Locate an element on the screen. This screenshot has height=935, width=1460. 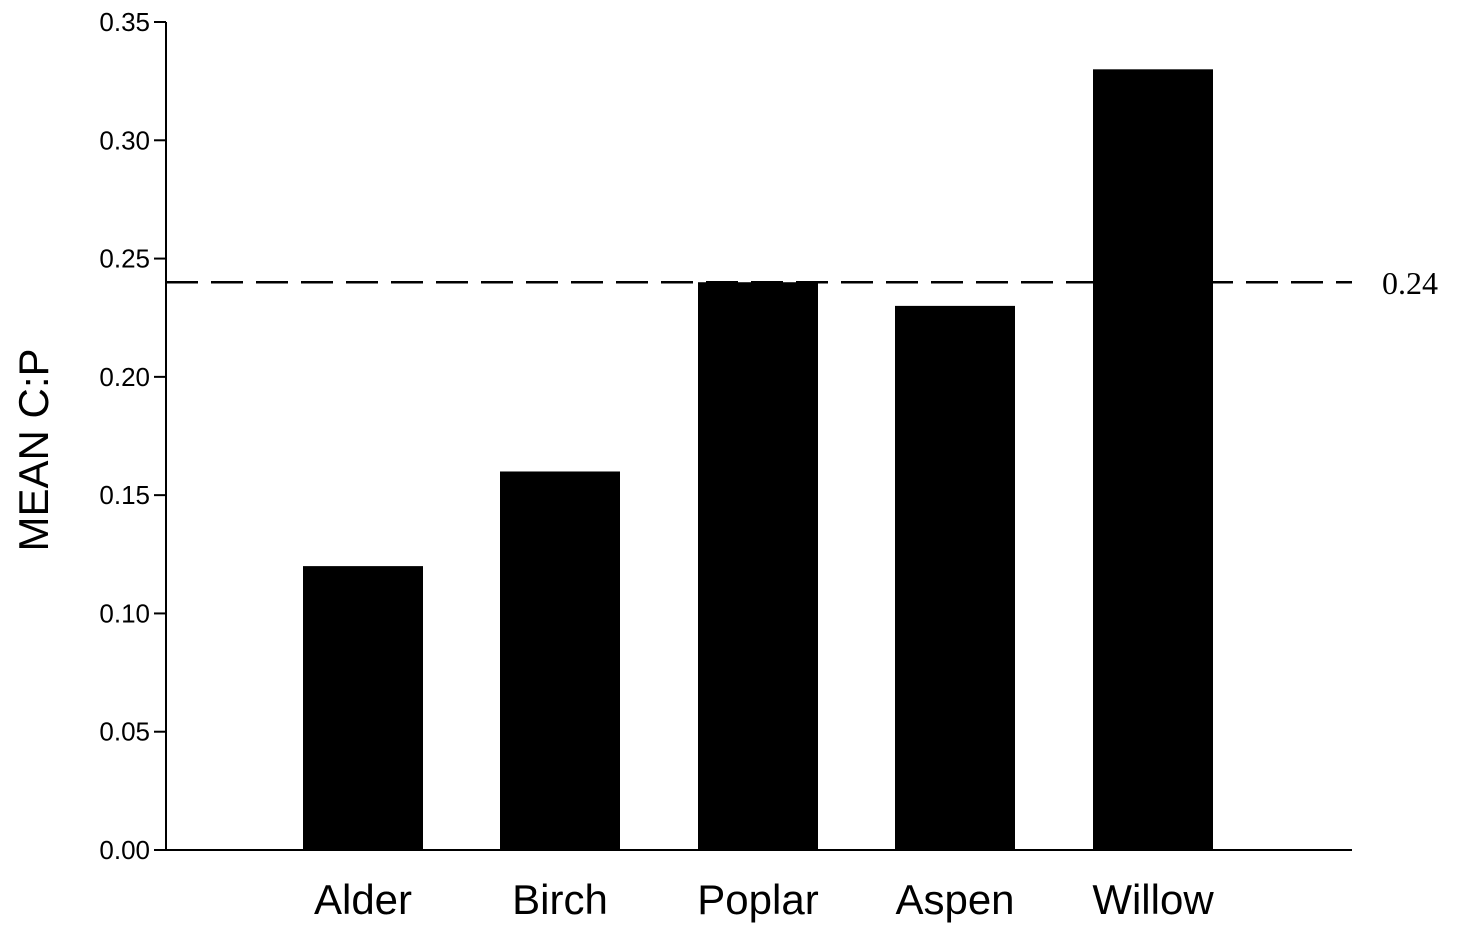
reference-line-layer: 0.24 is located at coordinates (802, 283).